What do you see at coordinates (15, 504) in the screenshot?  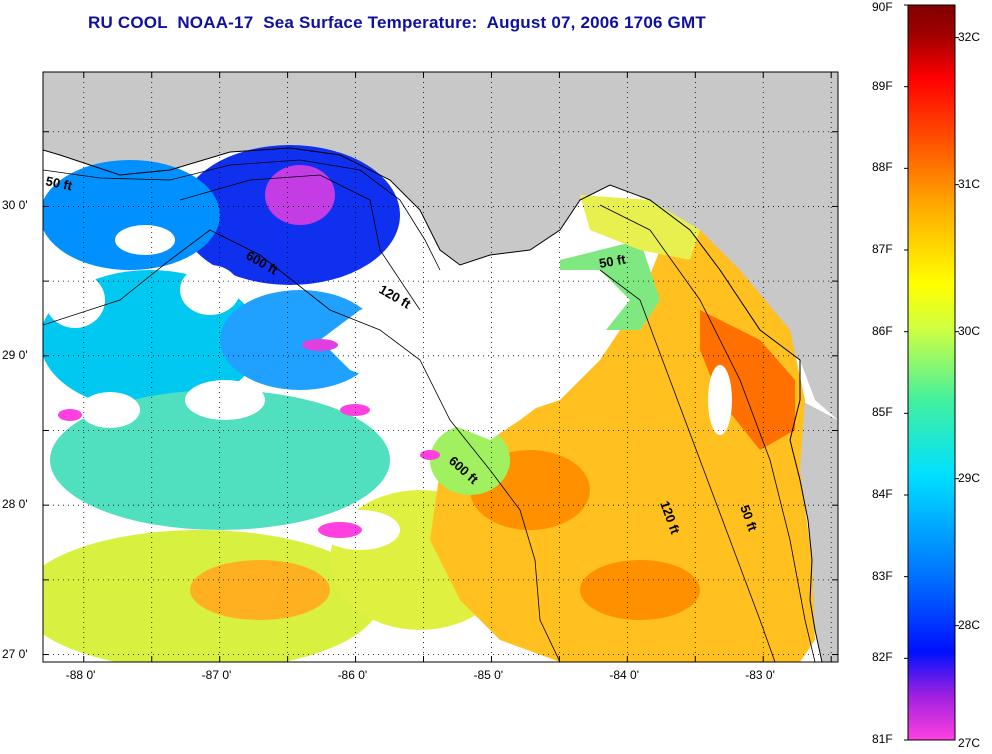 I see `y-tick-label: 28 0'` at bounding box center [15, 504].